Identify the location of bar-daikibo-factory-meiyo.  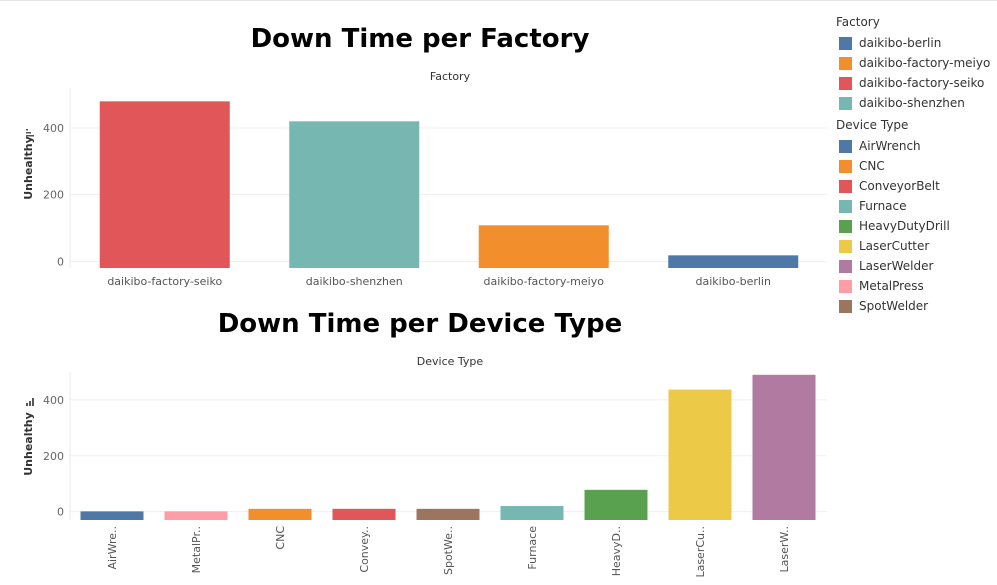
(543, 246).